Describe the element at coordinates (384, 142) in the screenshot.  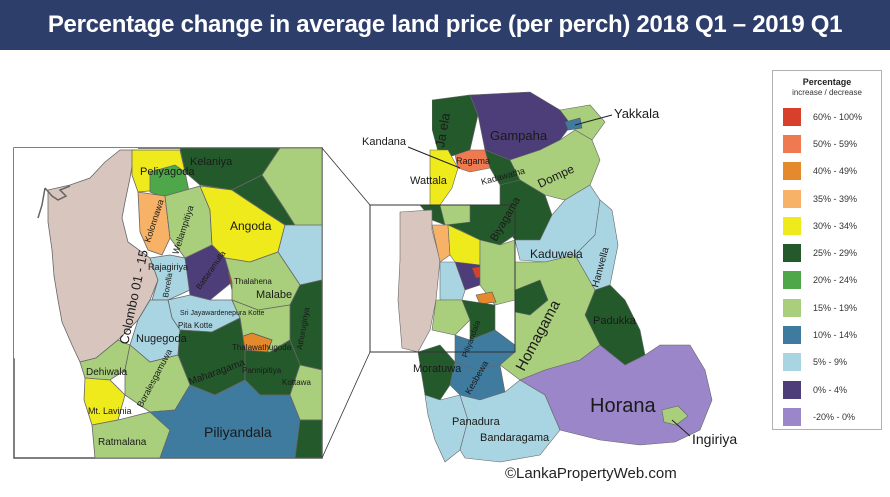
I see `label-kandana: Kandana` at that location.